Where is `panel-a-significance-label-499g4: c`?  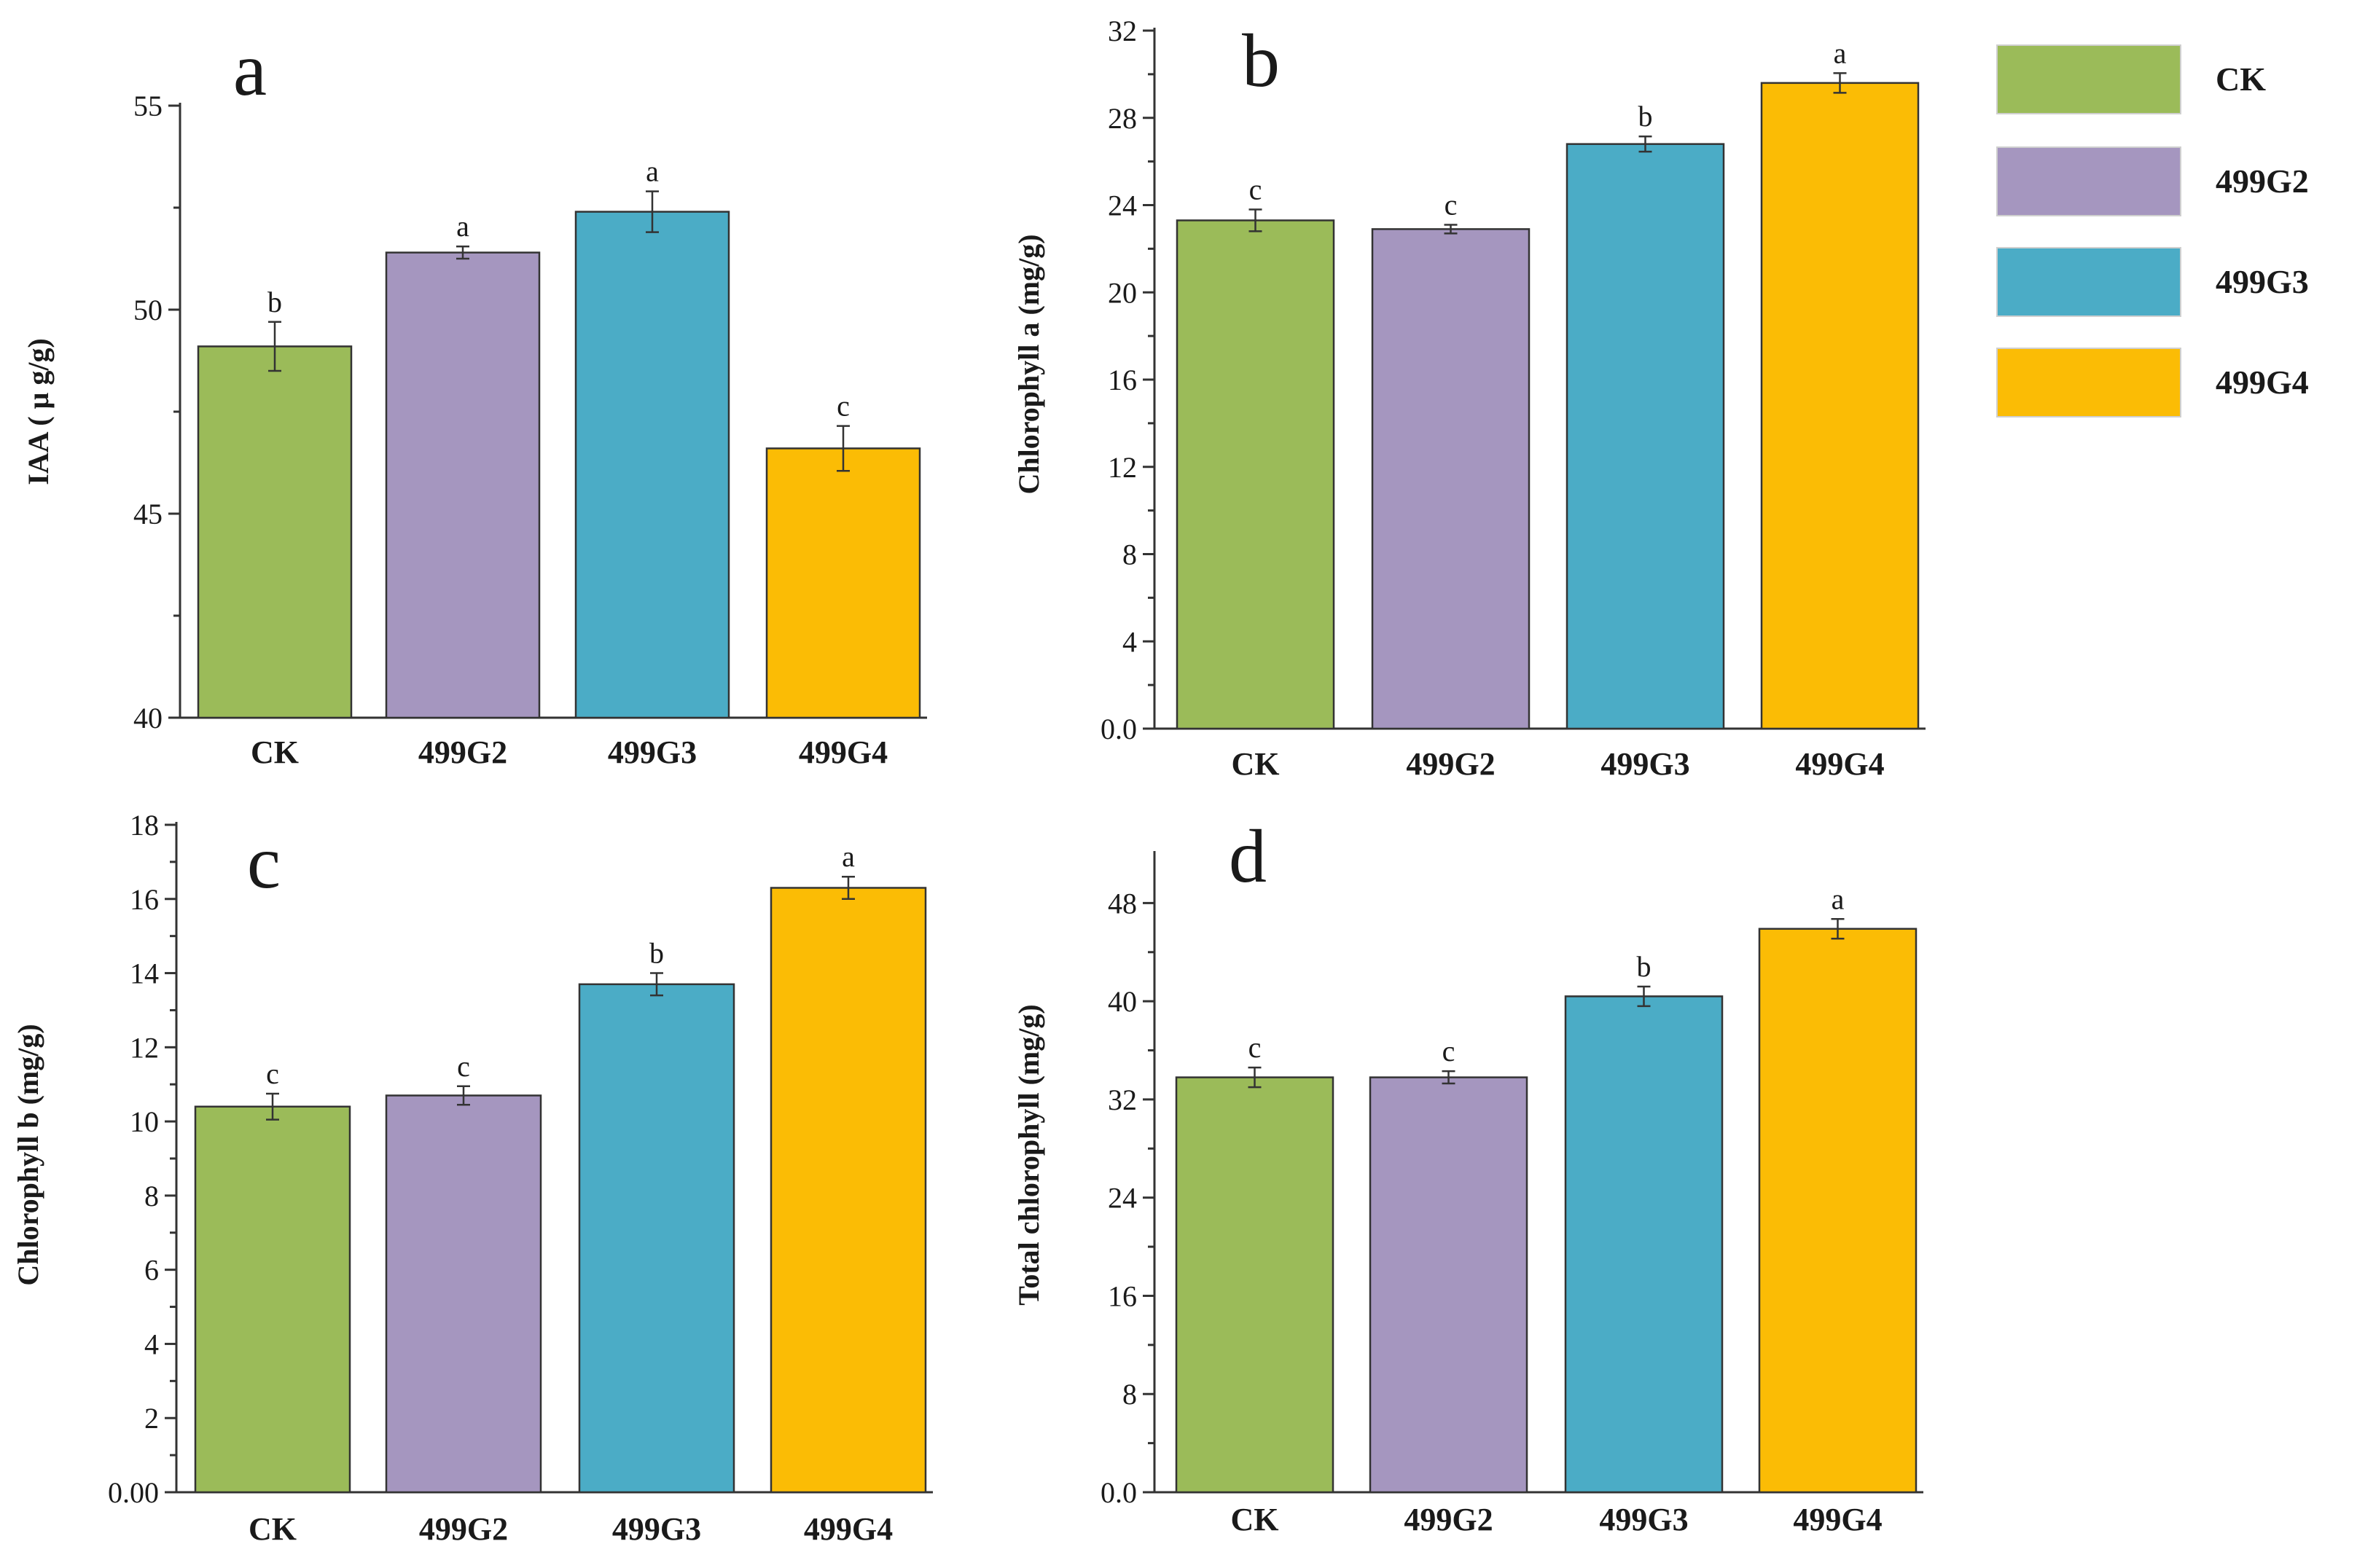
panel-a-significance-label-499g4: c is located at coordinates (843, 406).